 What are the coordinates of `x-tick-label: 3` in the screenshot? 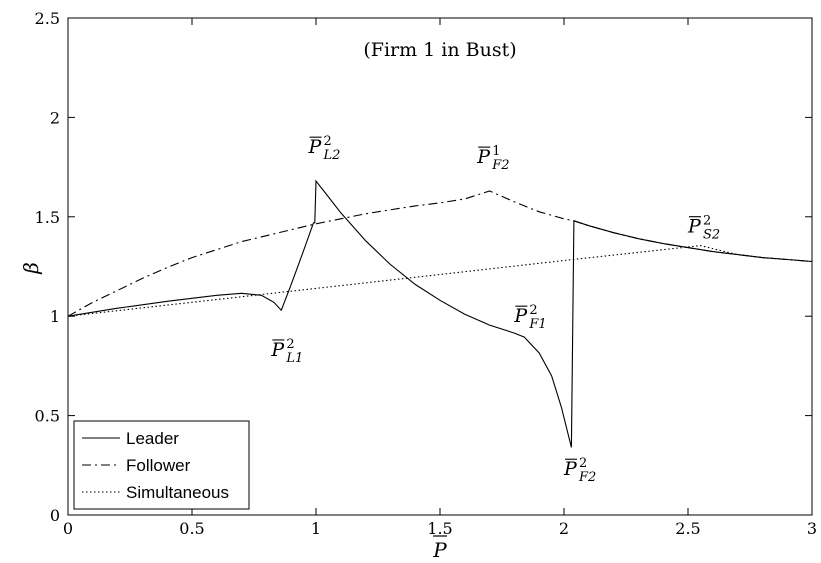 It's located at (812, 528).